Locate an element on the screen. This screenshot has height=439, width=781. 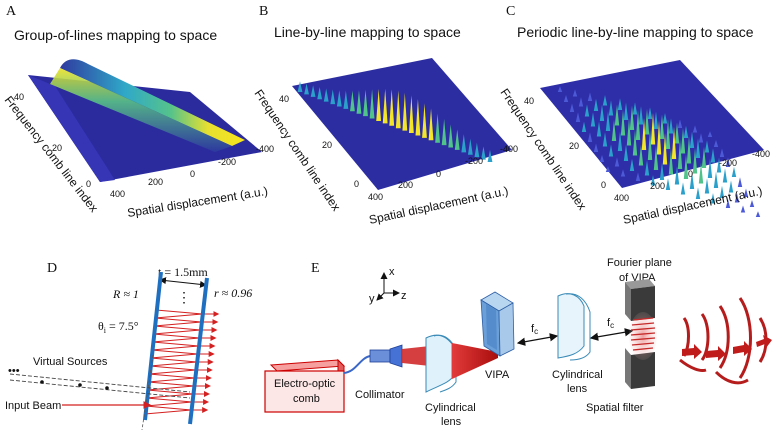
fourier-plane-label-line1: Fourier plane is located at coordinates (639, 263).